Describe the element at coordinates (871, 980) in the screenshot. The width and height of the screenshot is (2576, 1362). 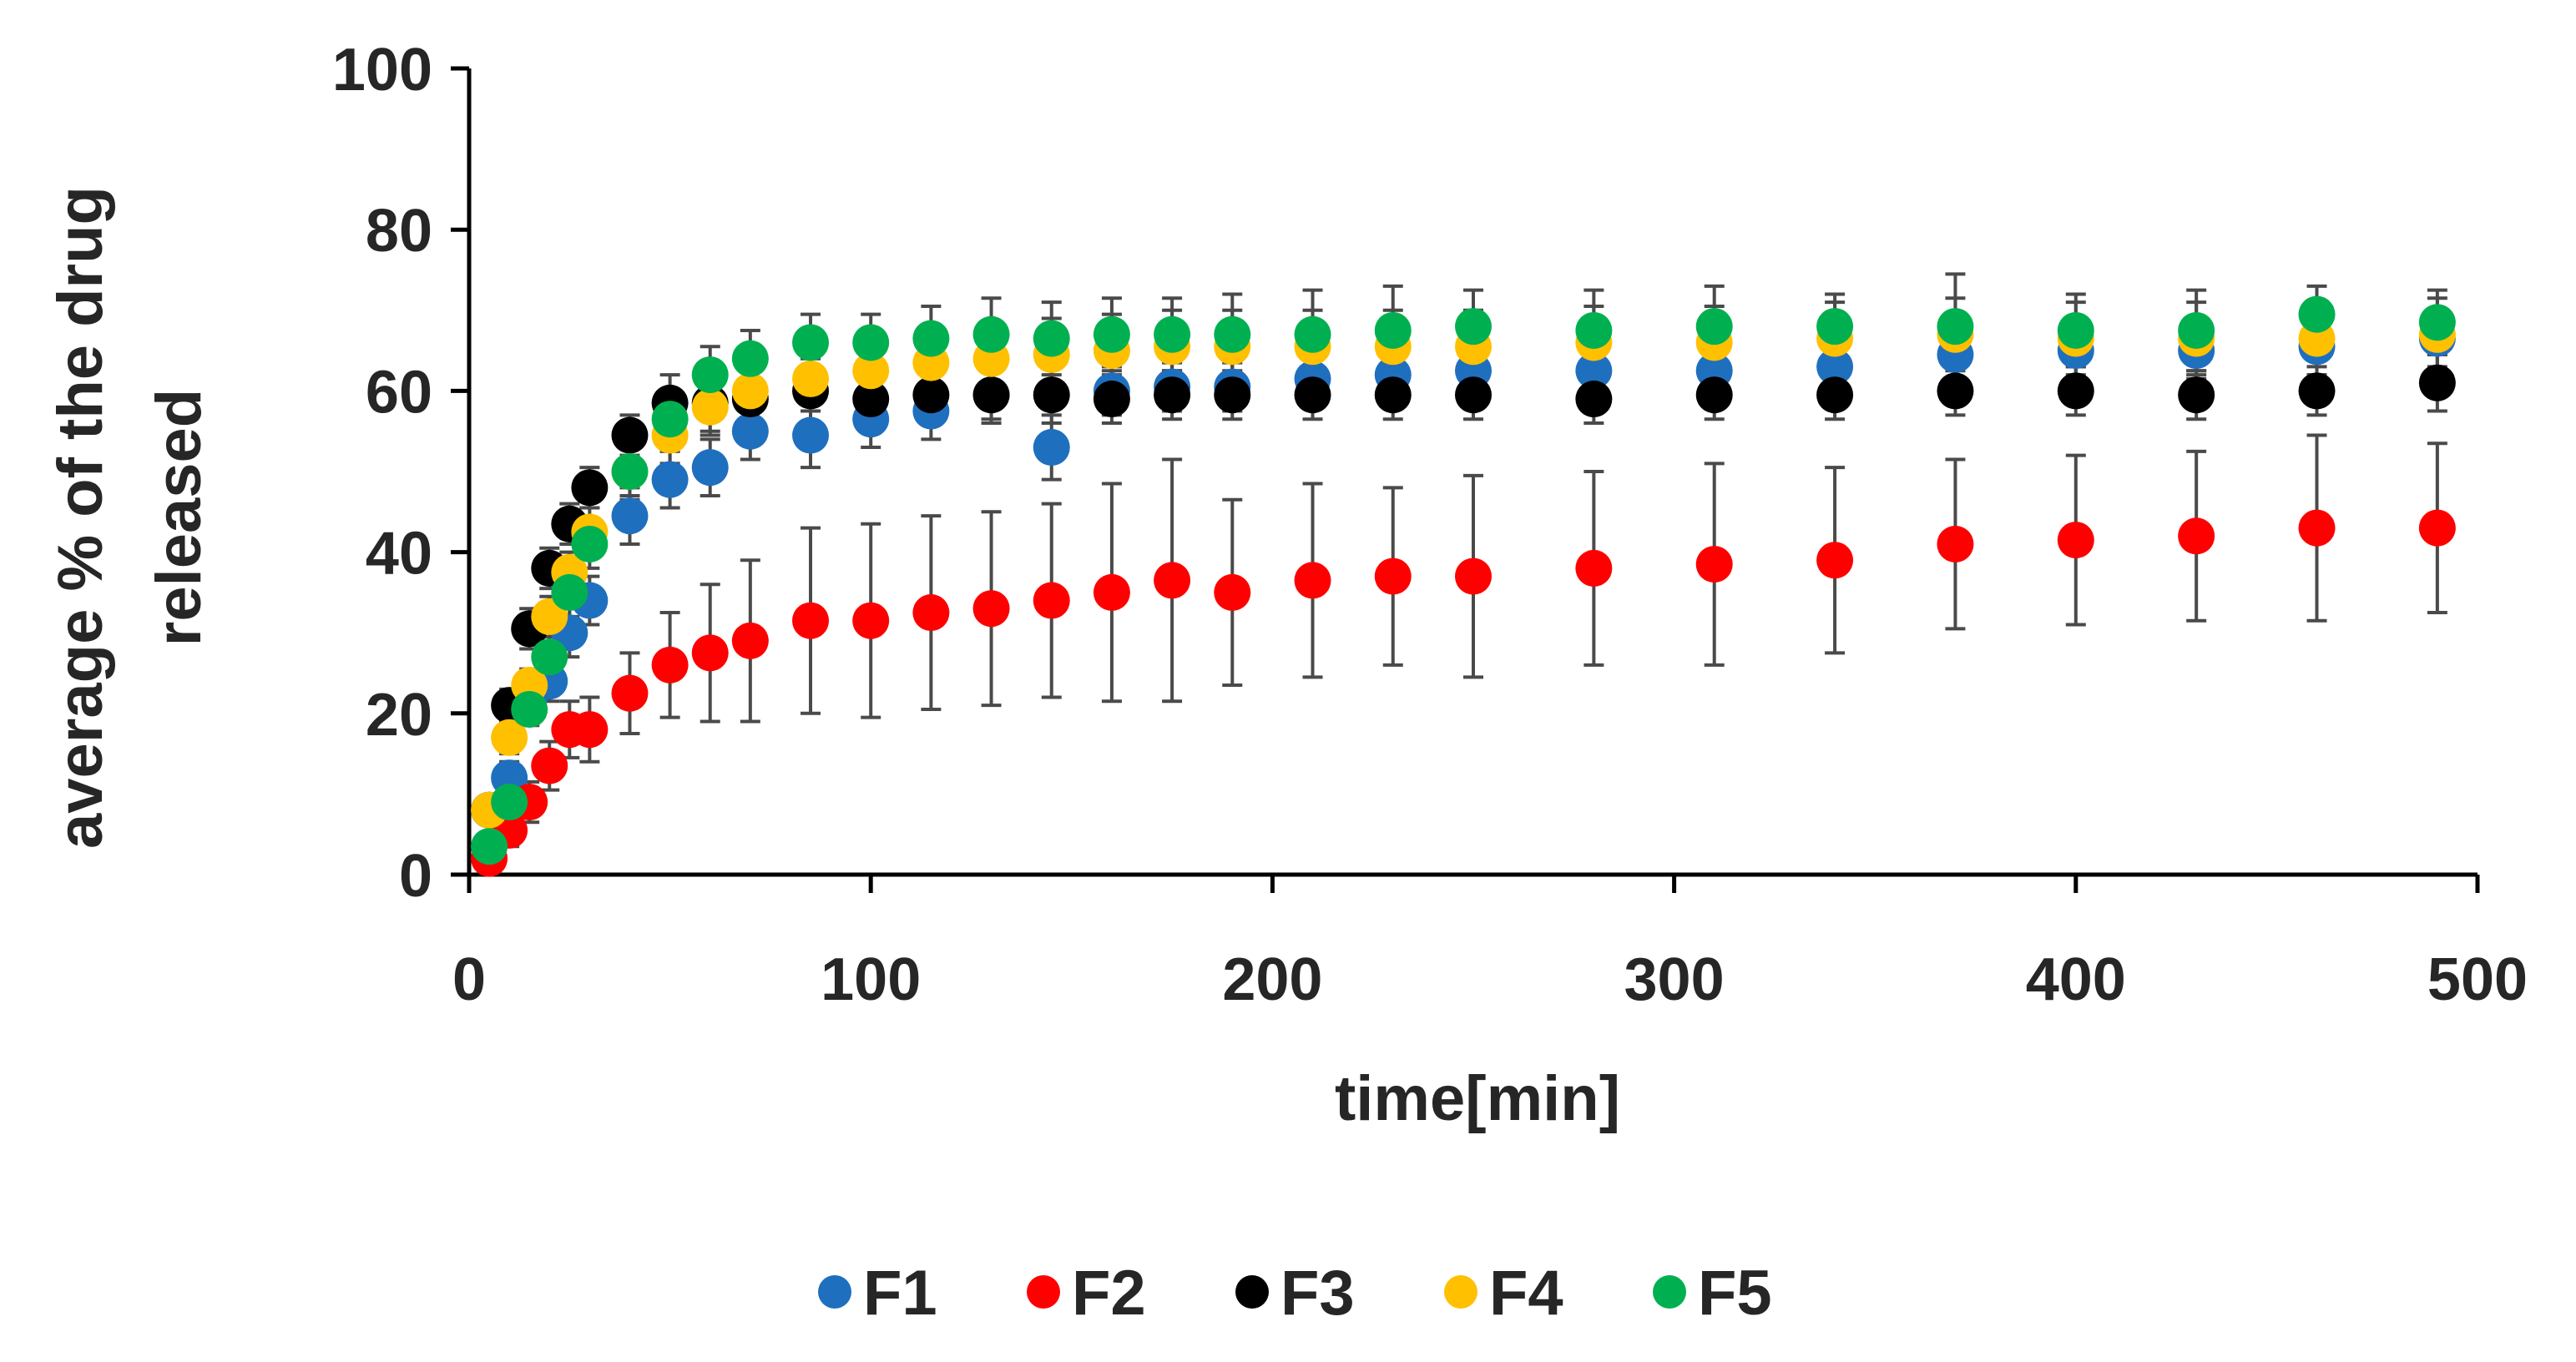
I see `x-tick-label: 100` at that location.